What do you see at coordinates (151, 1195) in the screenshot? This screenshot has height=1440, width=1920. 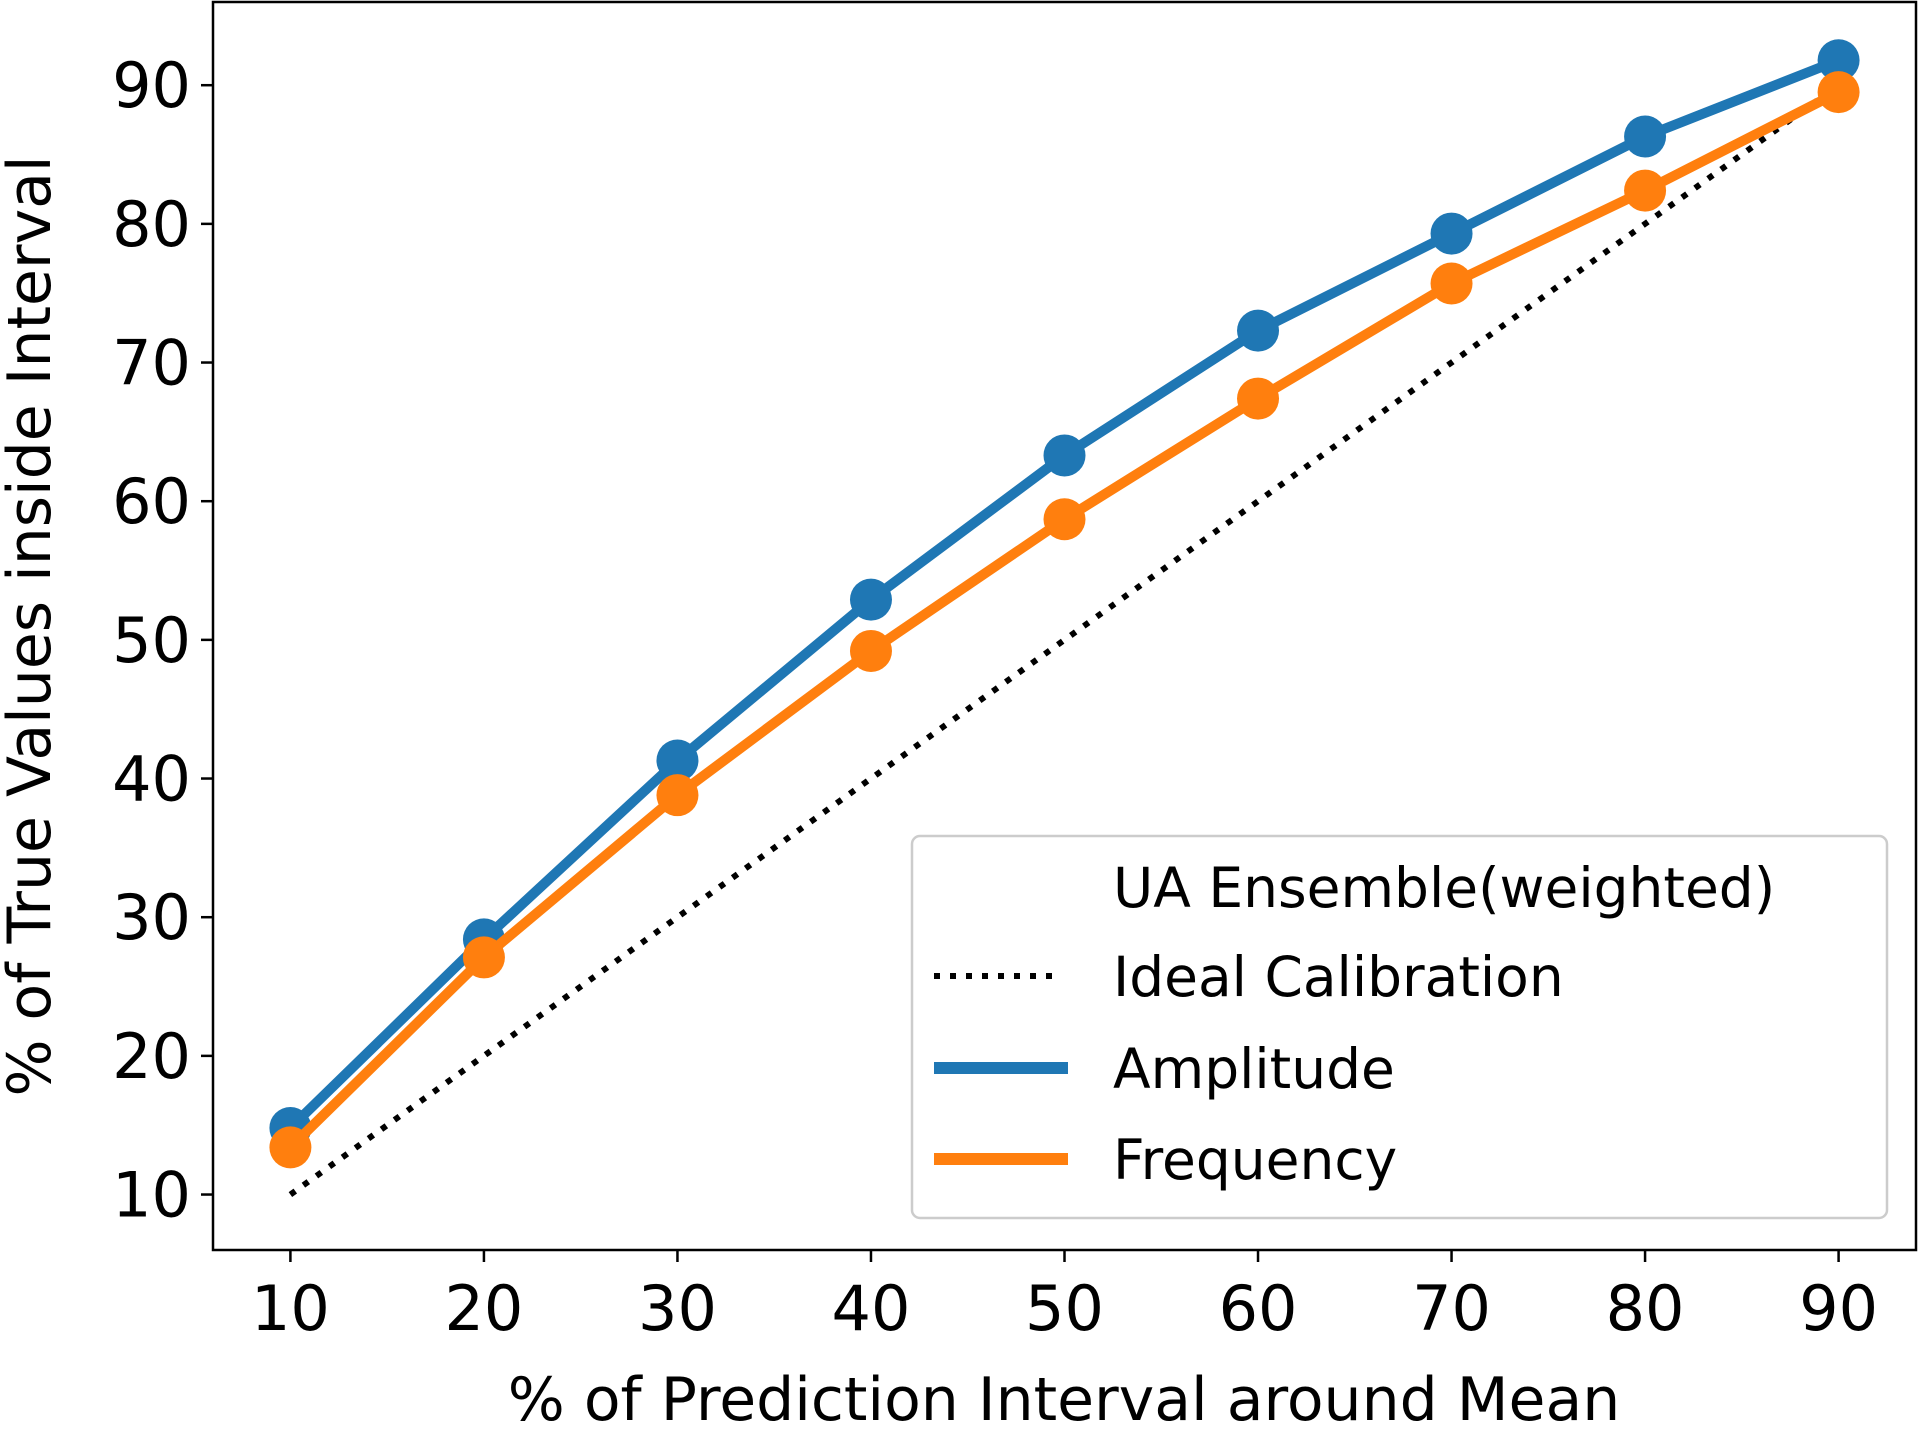 I see `y-tick-label-10: 10` at bounding box center [151, 1195].